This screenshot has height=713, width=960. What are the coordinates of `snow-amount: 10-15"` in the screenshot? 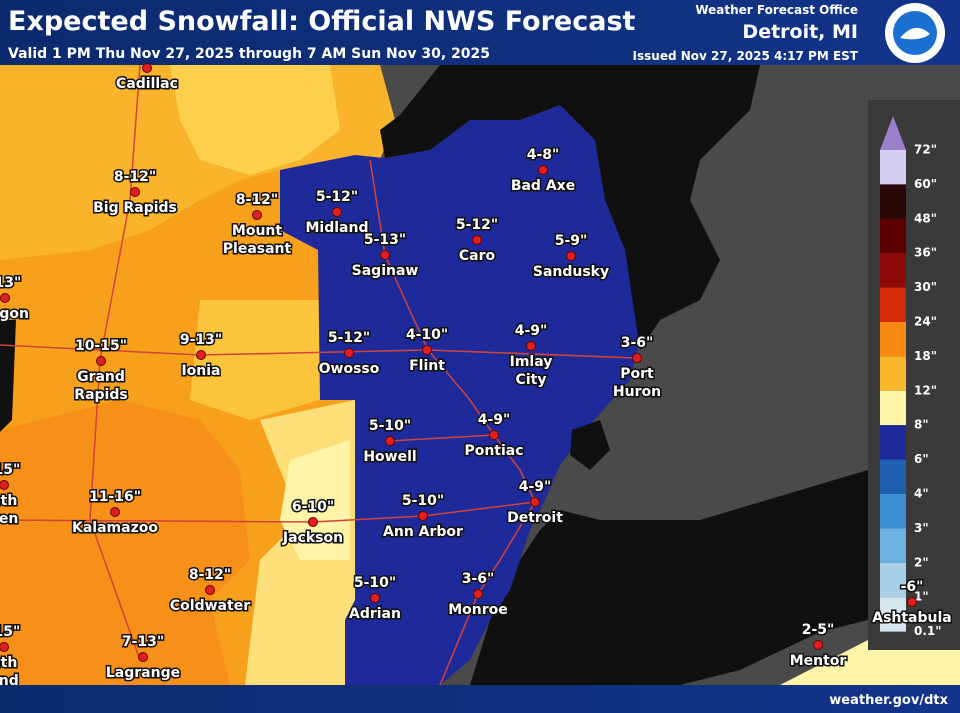 It's located at (101, 346).